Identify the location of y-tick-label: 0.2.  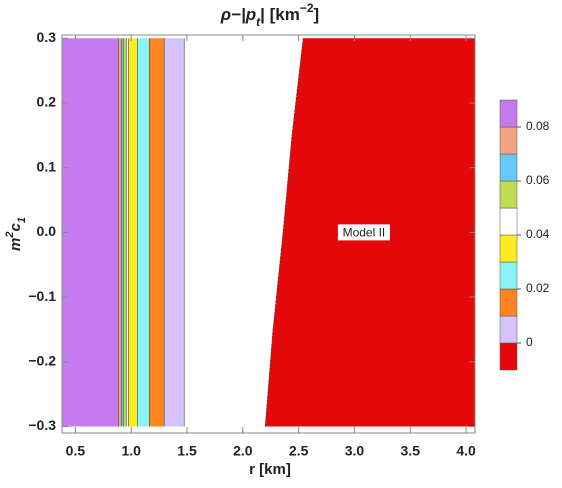
(47, 102).